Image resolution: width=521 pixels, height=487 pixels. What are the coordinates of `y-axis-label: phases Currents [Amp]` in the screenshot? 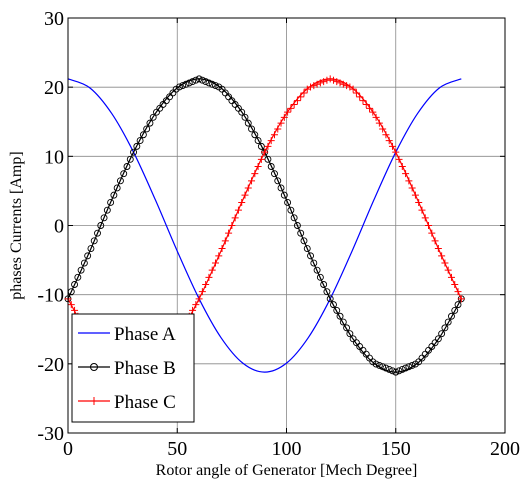 It's located at (16, 225).